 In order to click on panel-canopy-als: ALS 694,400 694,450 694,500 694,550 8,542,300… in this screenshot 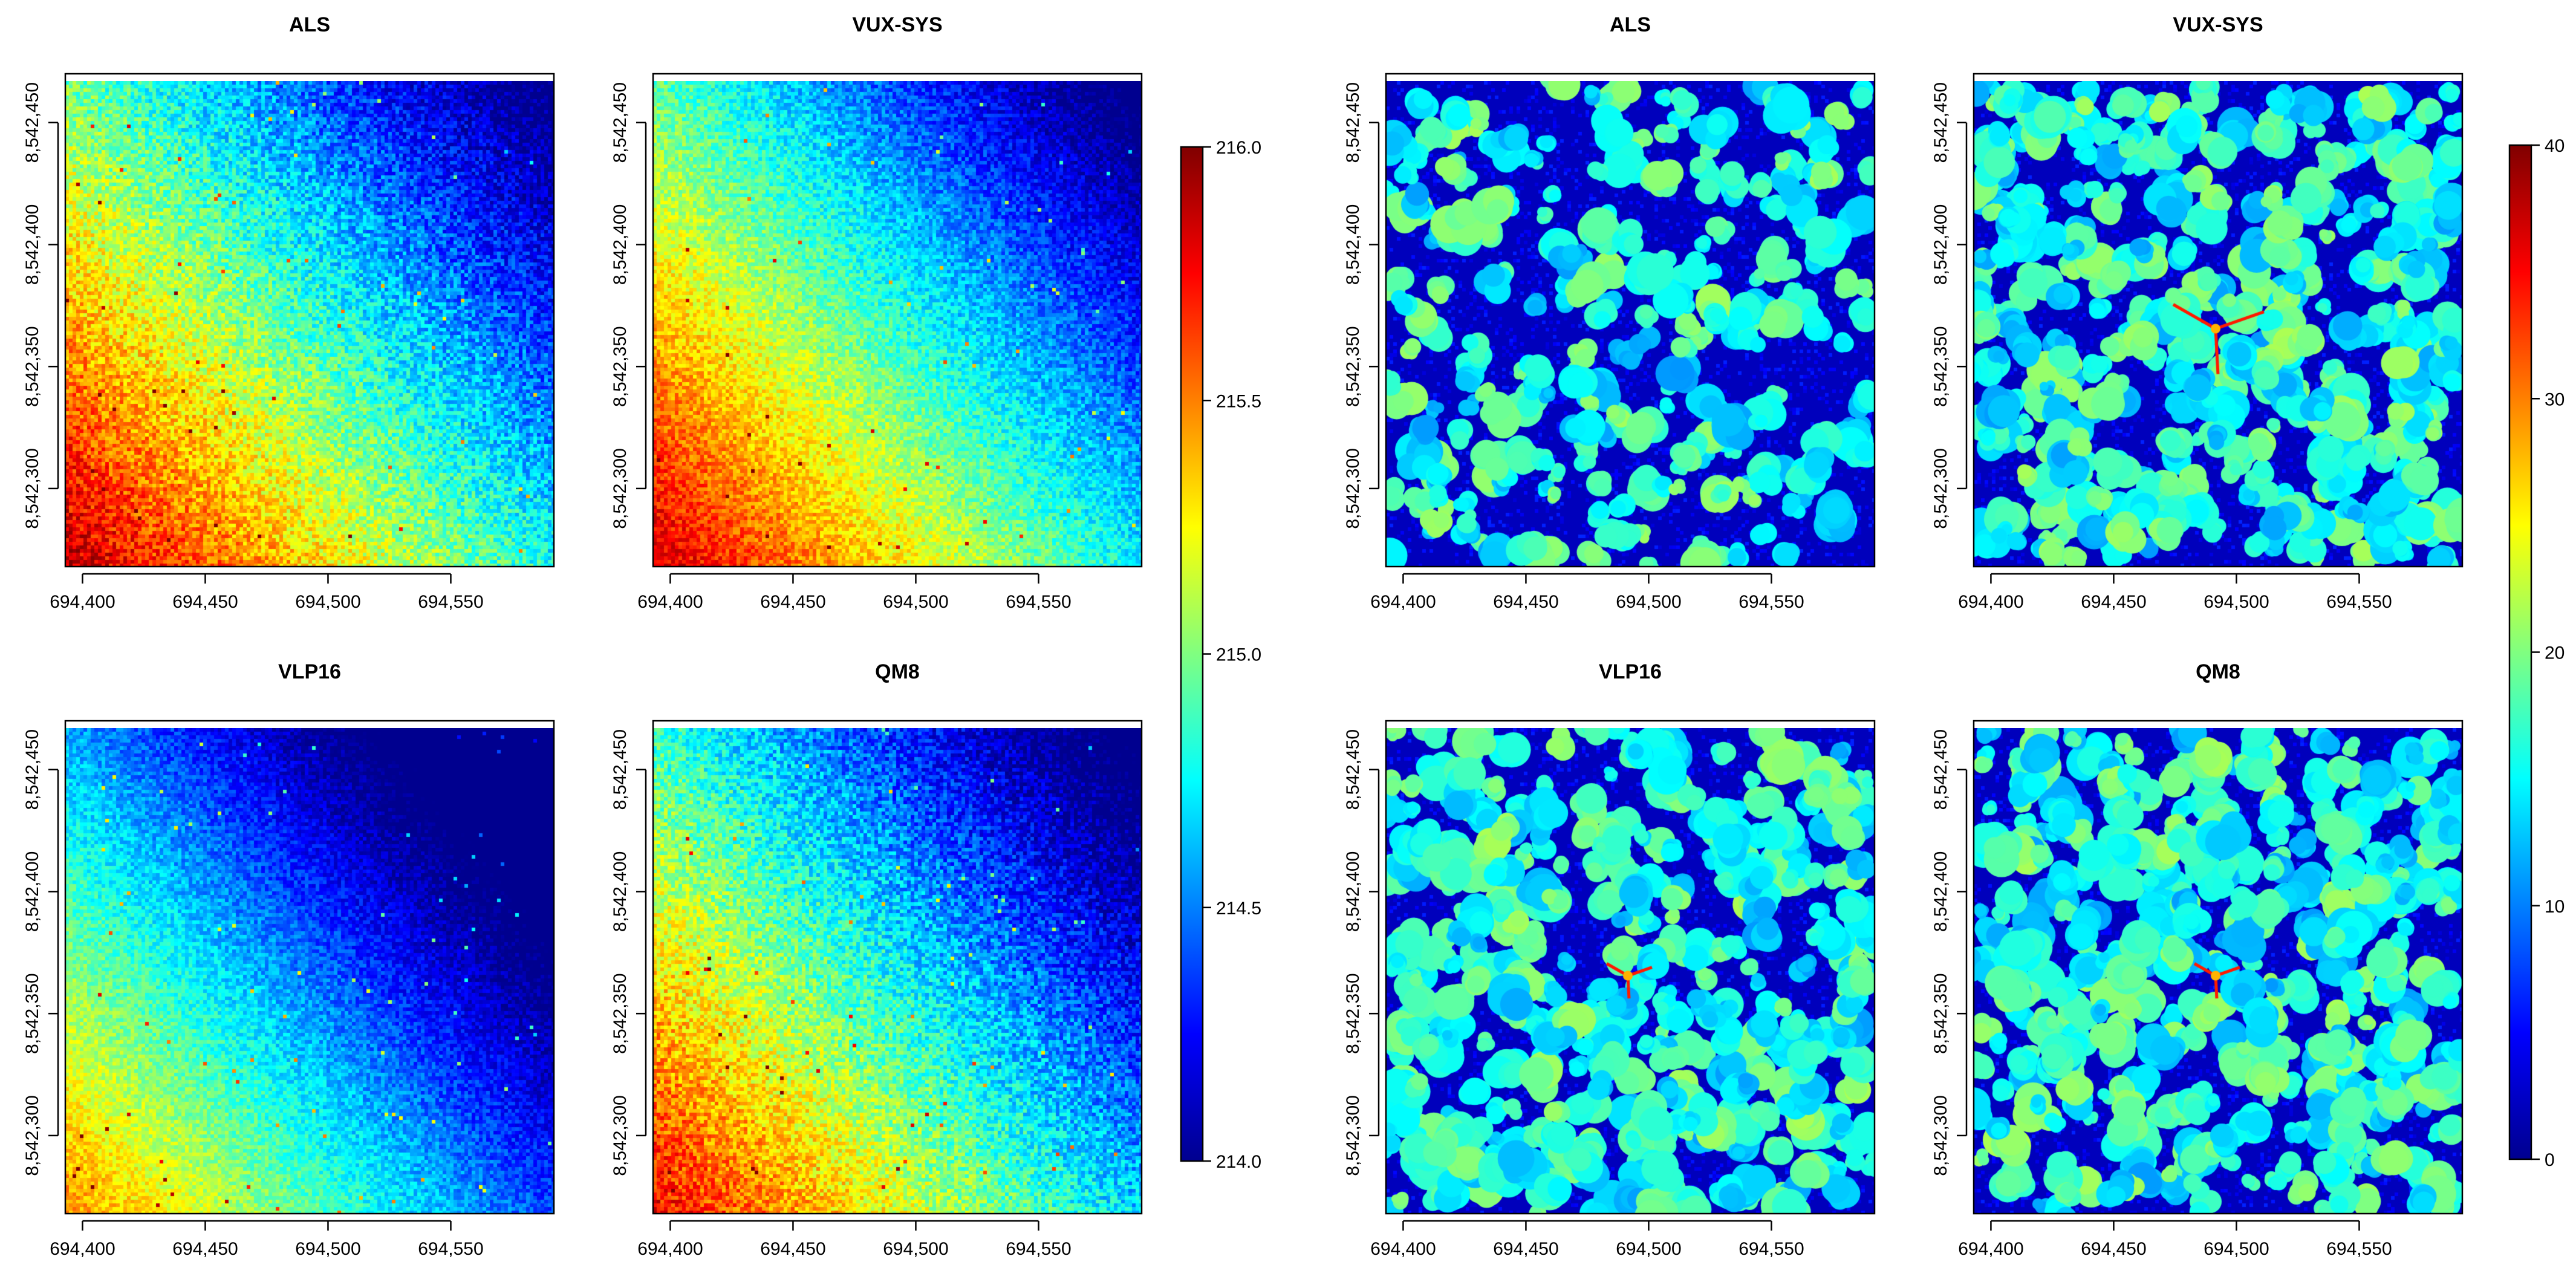, I will do `click(1609, 312)`.